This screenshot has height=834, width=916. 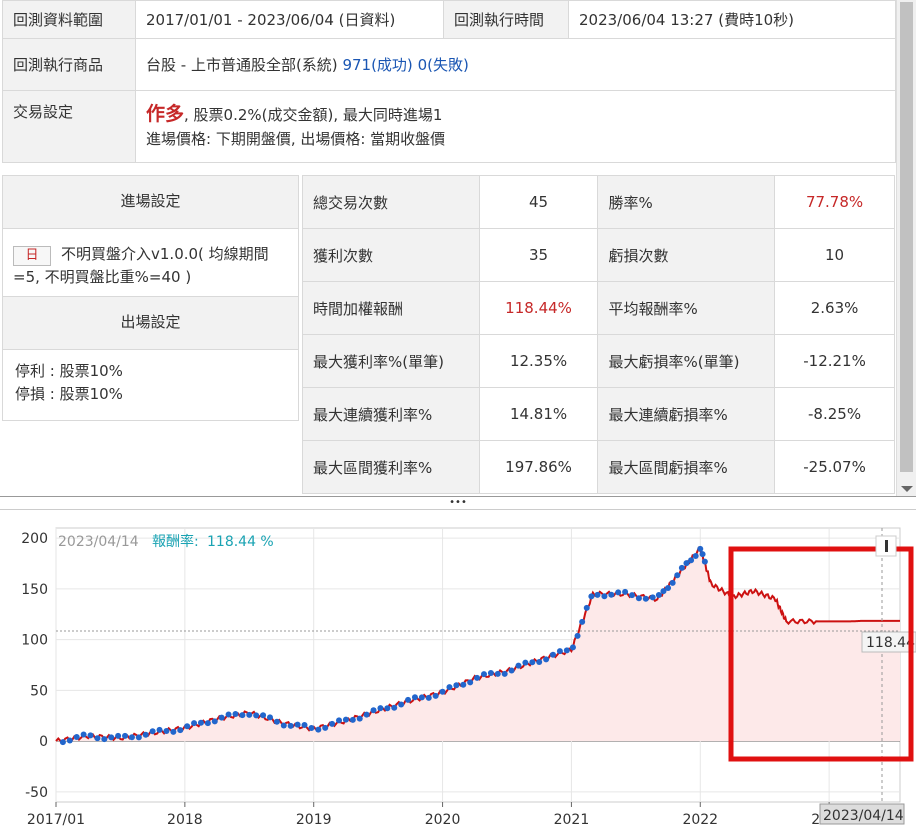 I want to click on stat-value: 12.35%, so click(x=538, y=361).